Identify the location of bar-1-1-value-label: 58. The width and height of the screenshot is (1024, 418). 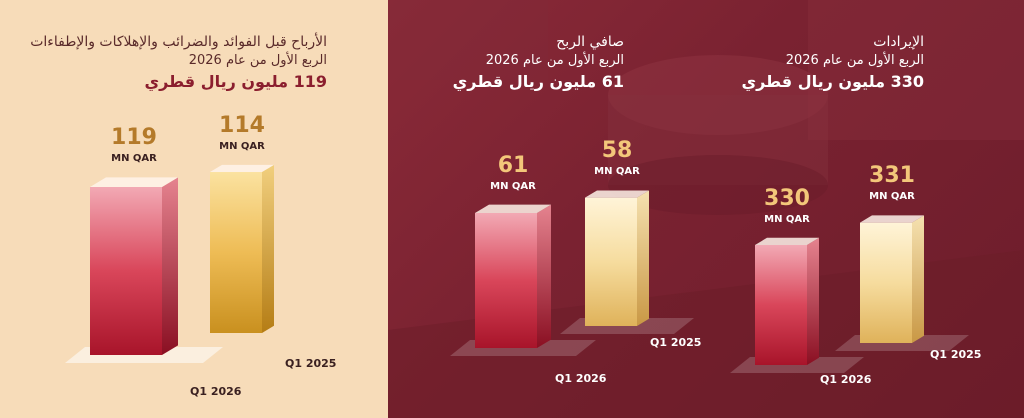
(617, 151).